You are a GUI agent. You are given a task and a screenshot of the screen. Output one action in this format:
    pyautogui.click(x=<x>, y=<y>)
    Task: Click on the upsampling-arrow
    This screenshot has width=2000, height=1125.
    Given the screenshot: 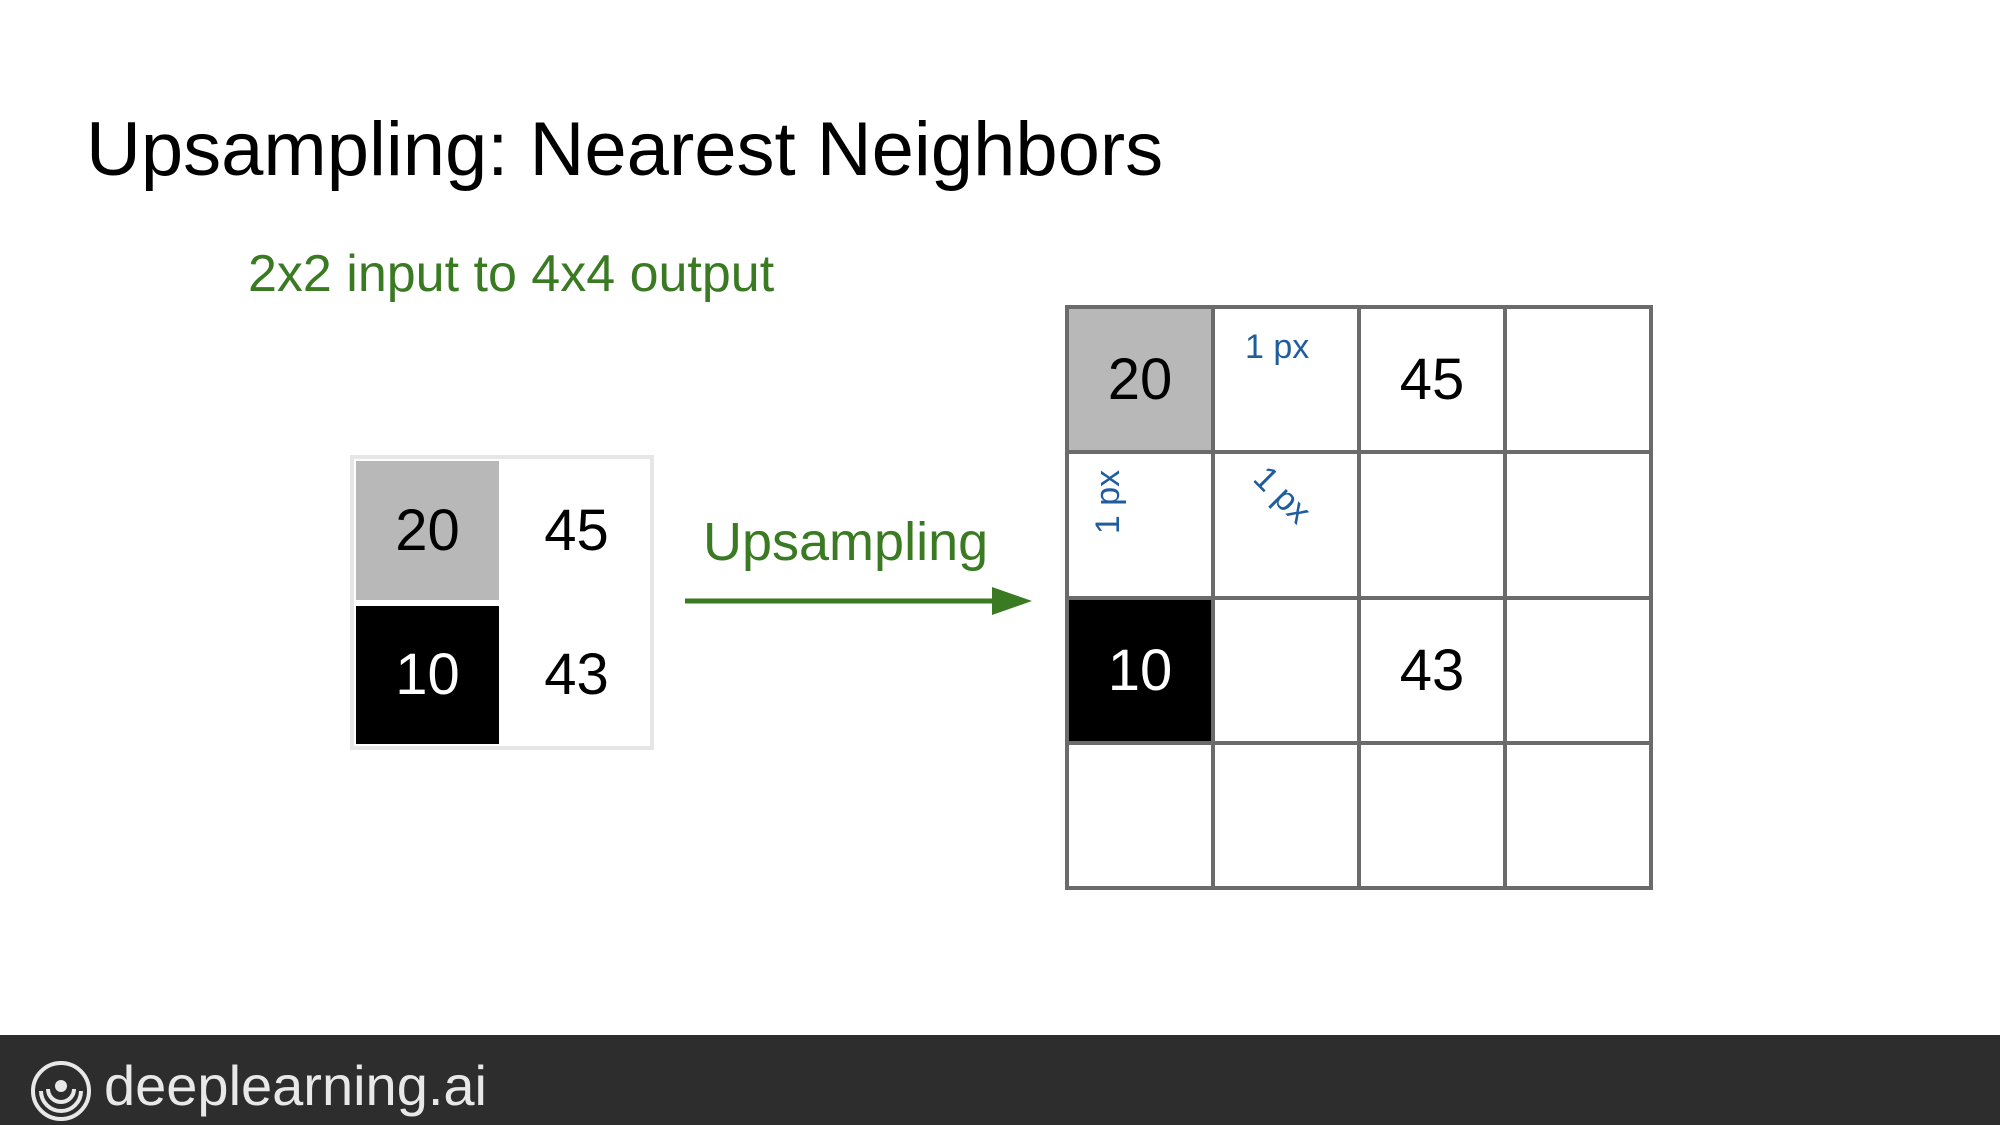 What is the action you would take?
    pyautogui.click(x=858, y=601)
    